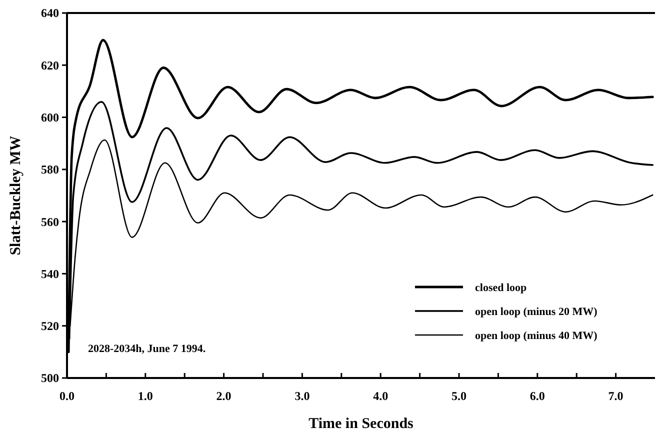 The width and height of the screenshot is (662, 436). What do you see at coordinates (50, 378) in the screenshot?
I see `y-tick-label: 500` at bounding box center [50, 378].